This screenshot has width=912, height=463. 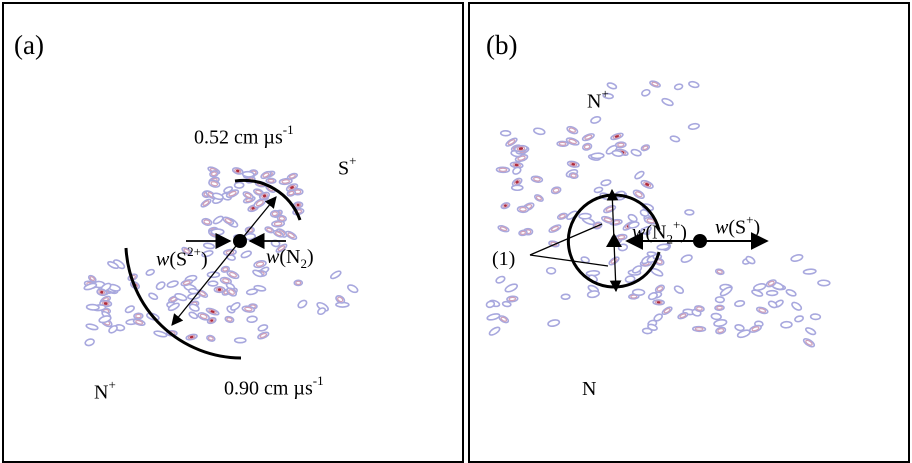 I want to click on newton-circle-b, so click(x=613, y=241).